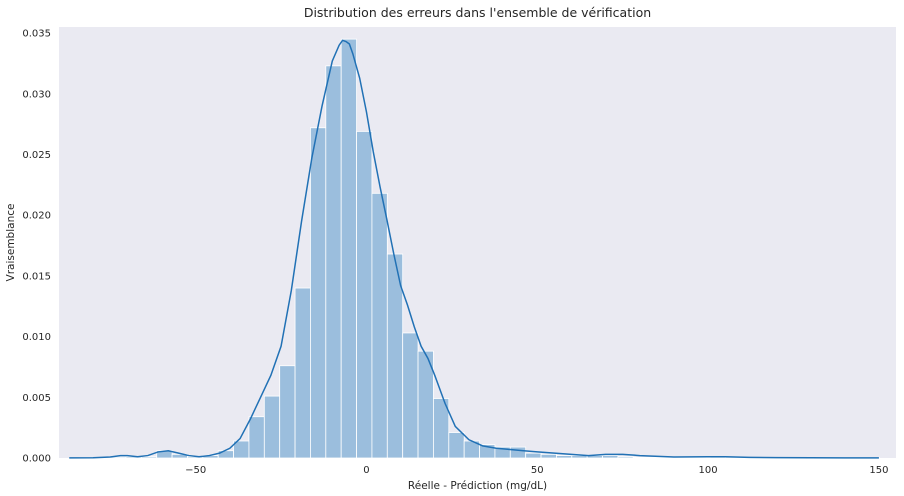 The height and width of the screenshot is (496, 904). What do you see at coordinates (36, 34) in the screenshot?
I see `y-tick-label: 0.035` at bounding box center [36, 34].